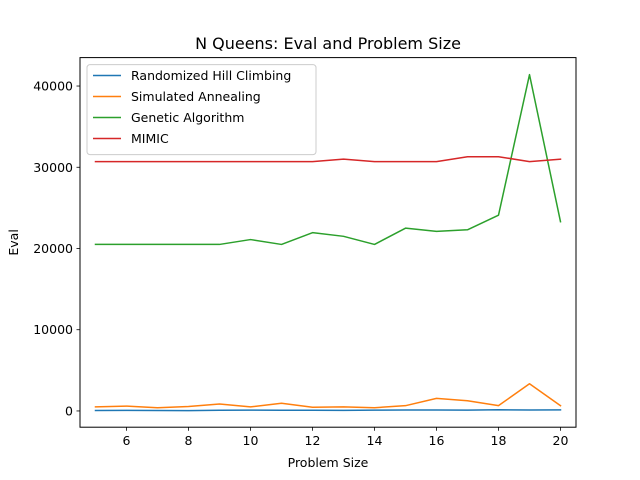 This screenshot has width=640, height=480. Describe the element at coordinates (346, 437) in the screenshot. I see `x-axis-ticks: 6 8 10 12 14 16 18 20` at that location.